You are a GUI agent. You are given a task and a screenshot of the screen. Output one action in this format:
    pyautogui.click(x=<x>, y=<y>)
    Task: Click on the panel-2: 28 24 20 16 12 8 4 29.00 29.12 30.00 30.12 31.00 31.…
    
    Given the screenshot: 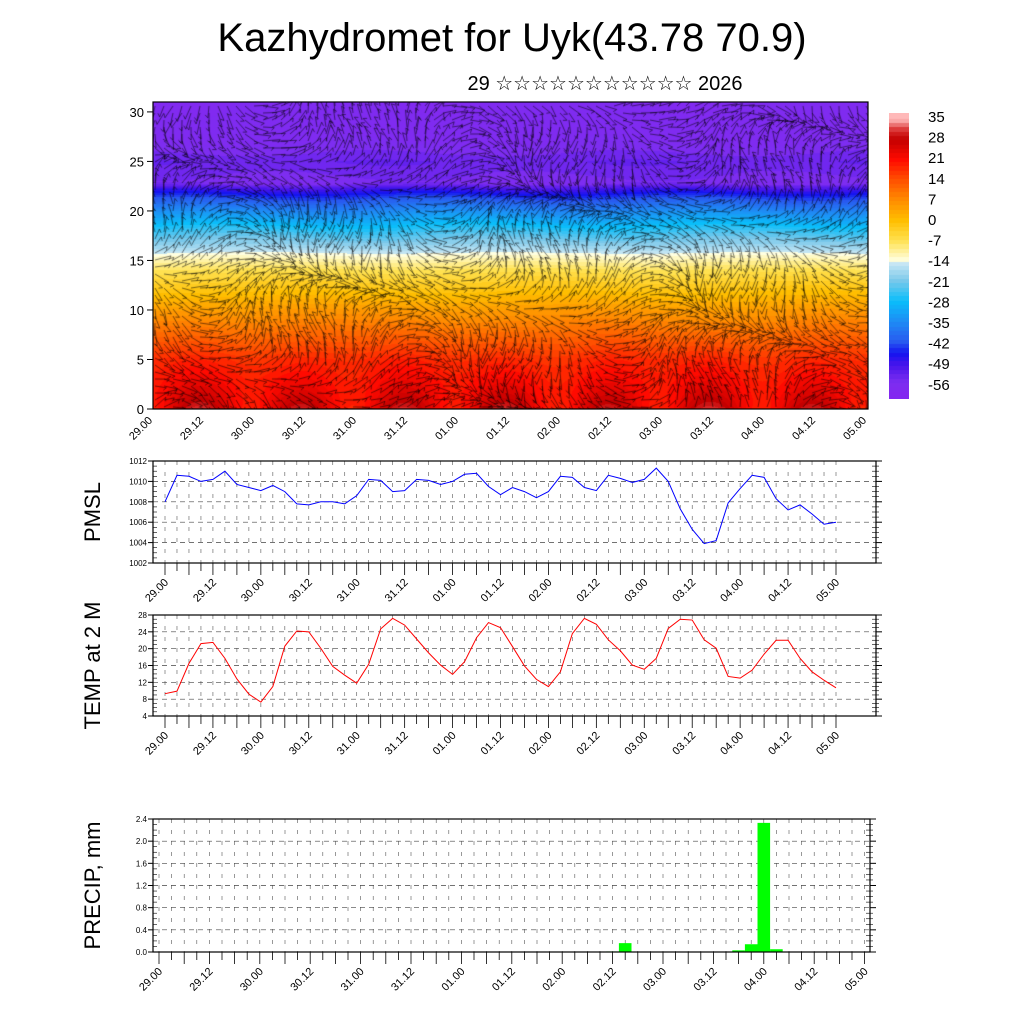 What is the action you would take?
    pyautogui.click(x=481, y=680)
    